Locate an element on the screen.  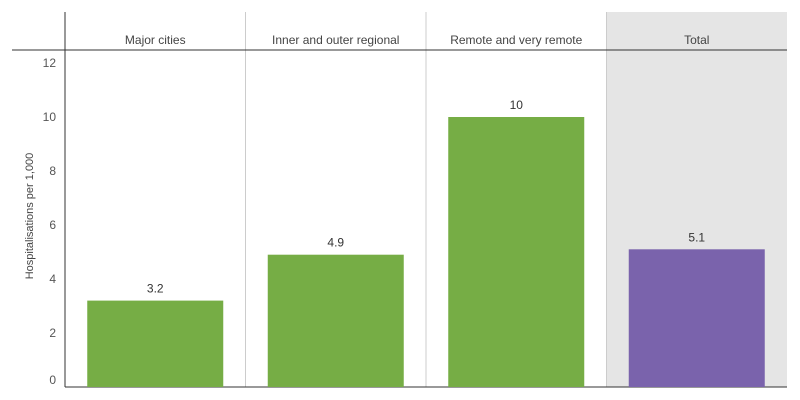
value-label: 5.1 is located at coordinates (696, 237).